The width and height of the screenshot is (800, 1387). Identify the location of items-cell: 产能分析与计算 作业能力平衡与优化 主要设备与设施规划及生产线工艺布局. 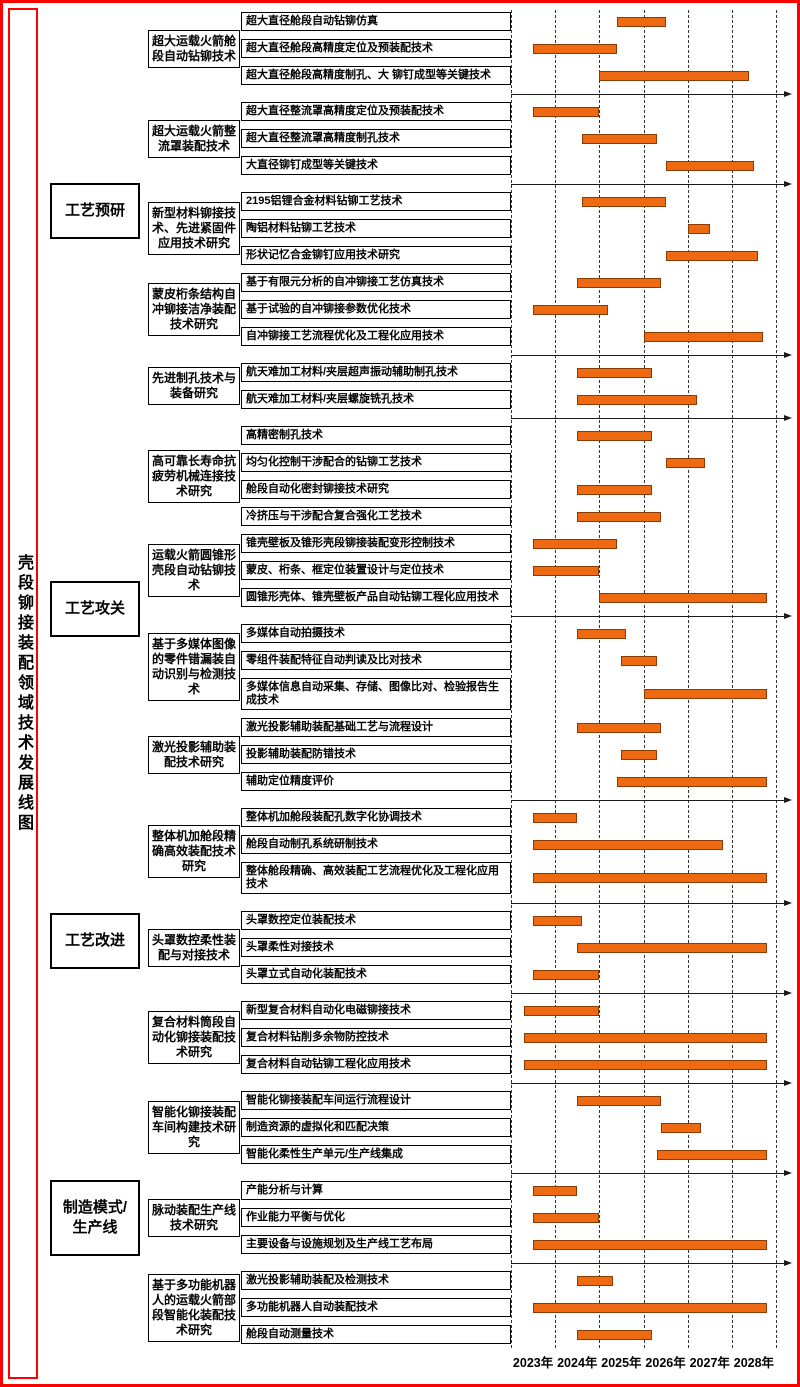
(516, 1217).